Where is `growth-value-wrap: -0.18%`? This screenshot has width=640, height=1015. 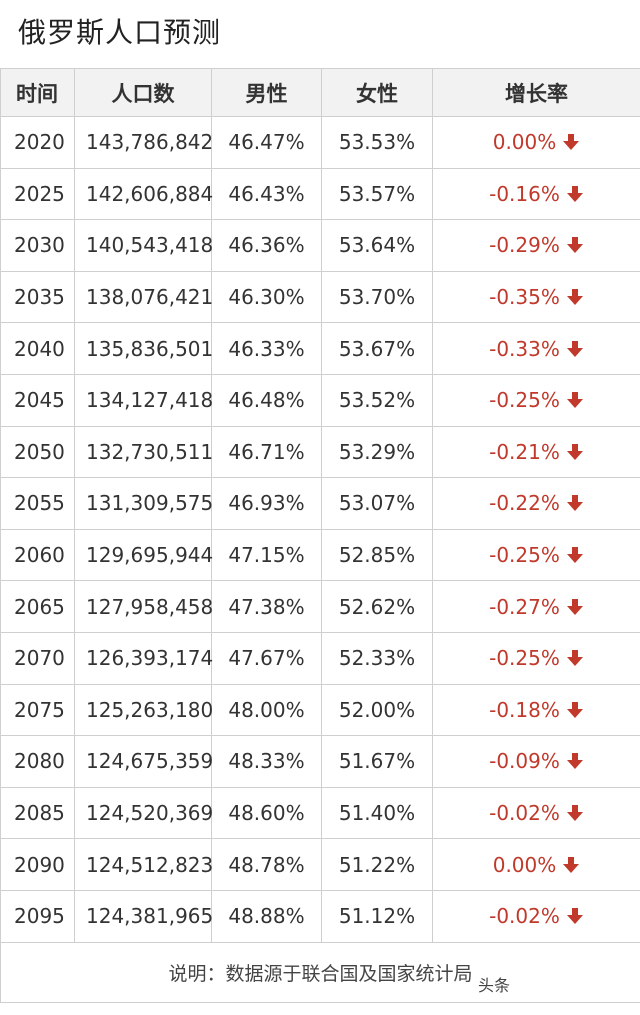 growth-value-wrap: -0.18% is located at coordinates (536, 710).